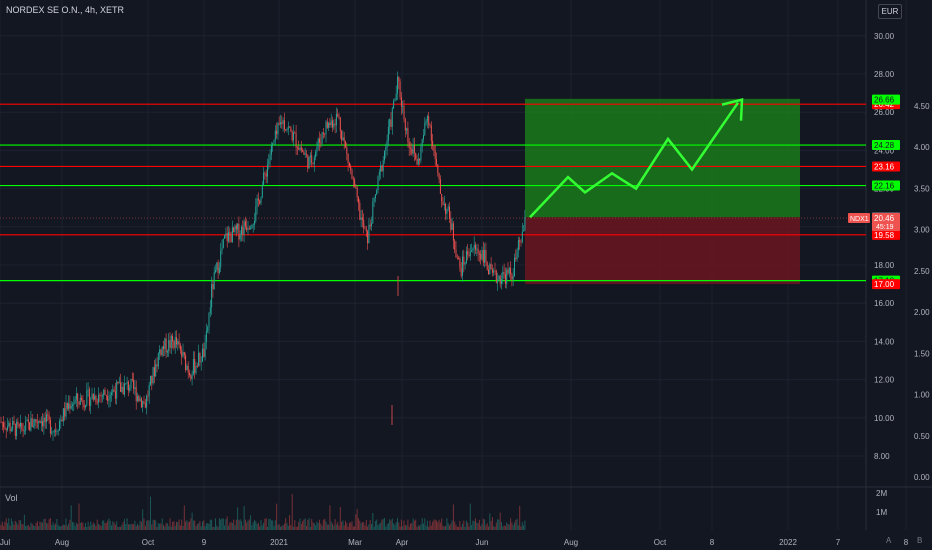 Image resolution: width=932 pixels, height=550 pixels. What do you see at coordinates (886, 99) in the screenshot?
I see `price-tag-26.66-bg` at bounding box center [886, 99].